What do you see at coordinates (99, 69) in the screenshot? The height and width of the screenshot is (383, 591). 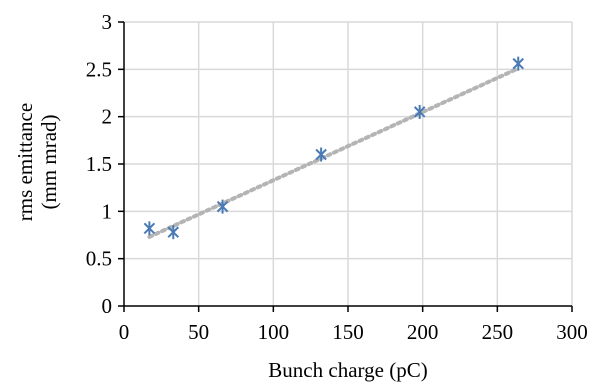 I see `y-tick-label: 2.5` at bounding box center [99, 69].